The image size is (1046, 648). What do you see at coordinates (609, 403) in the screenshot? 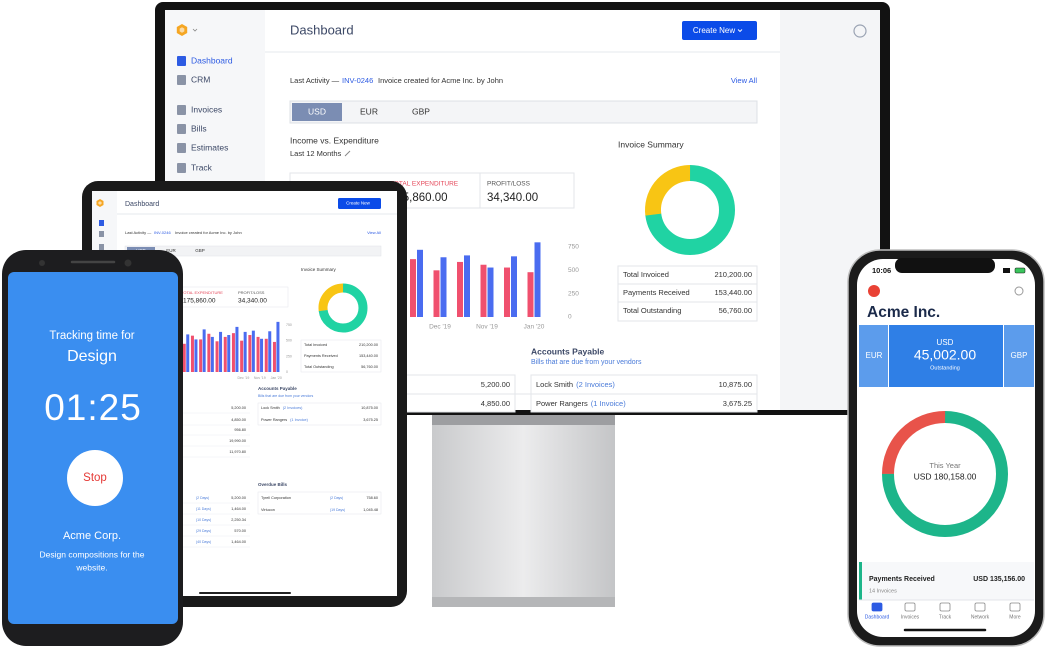
I see `detail-part: (1 Invoice)` at bounding box center [609, 403].